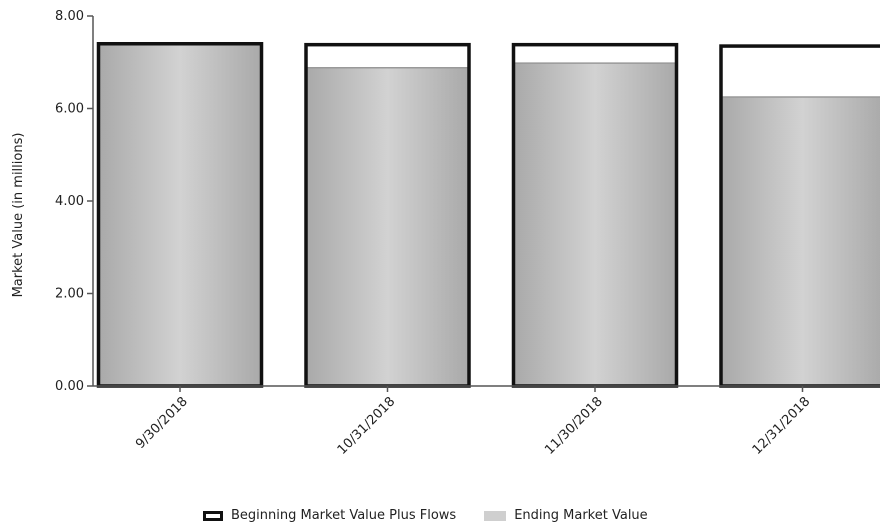 The image size is (880, 527). Describe the element at coordinates (486, 421) in the screenshot. I see `x-axis: 9/30/2018 10/31/2018 11/30/2018 12/31/2018` at that location.